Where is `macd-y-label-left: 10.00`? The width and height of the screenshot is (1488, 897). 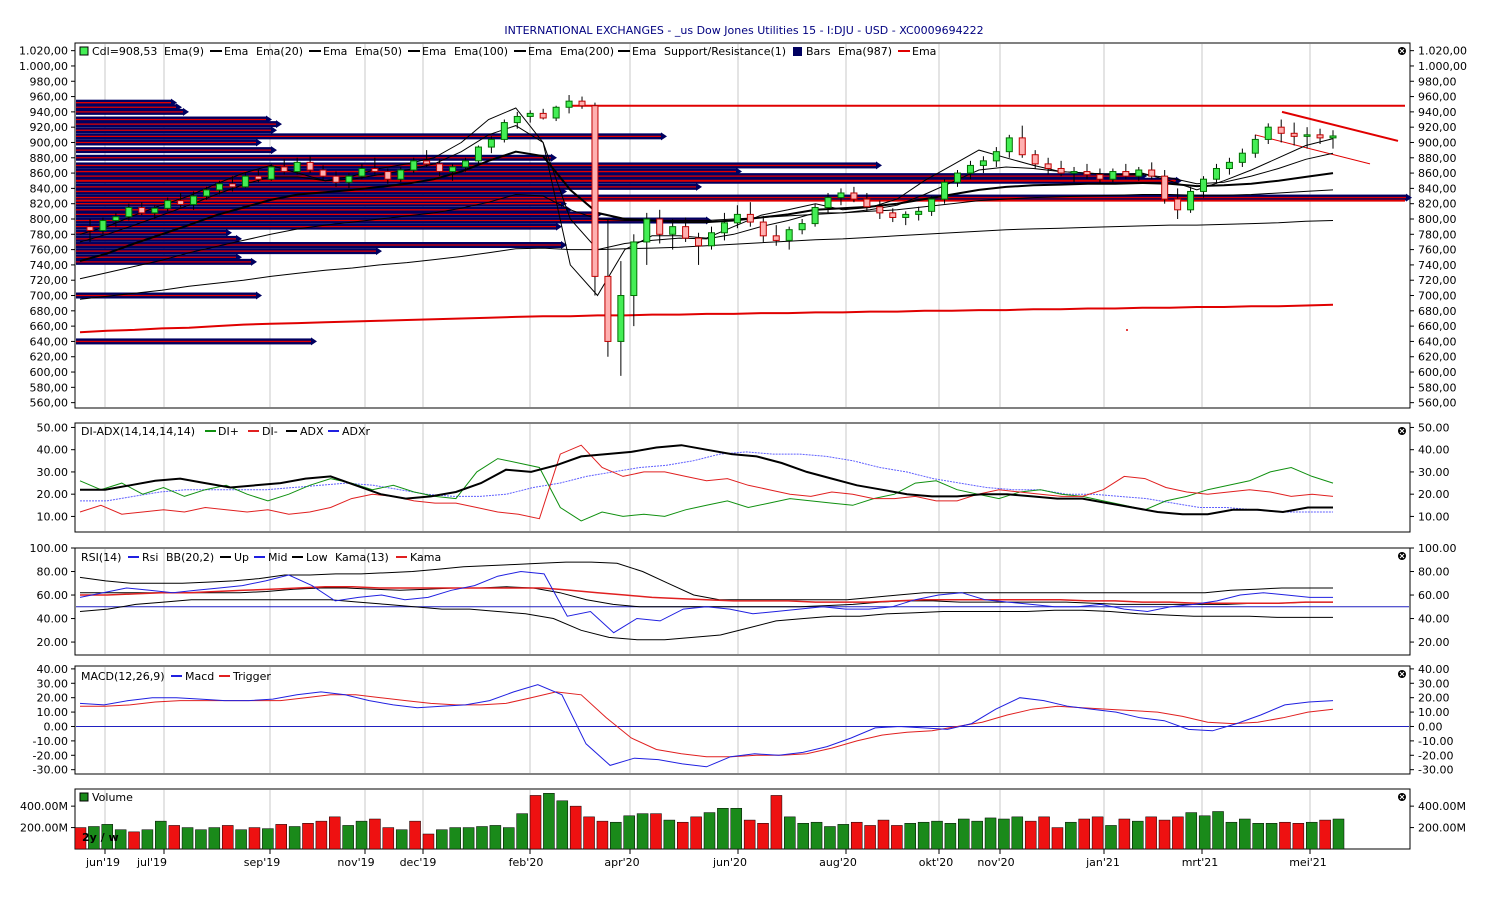
macd-y-label-left: 10.00 is located at coordinates (53, 712).